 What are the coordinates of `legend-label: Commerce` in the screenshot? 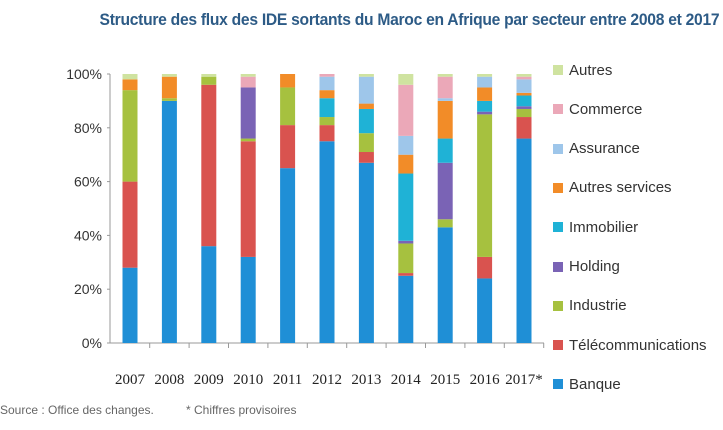 It's located at (606, 109).